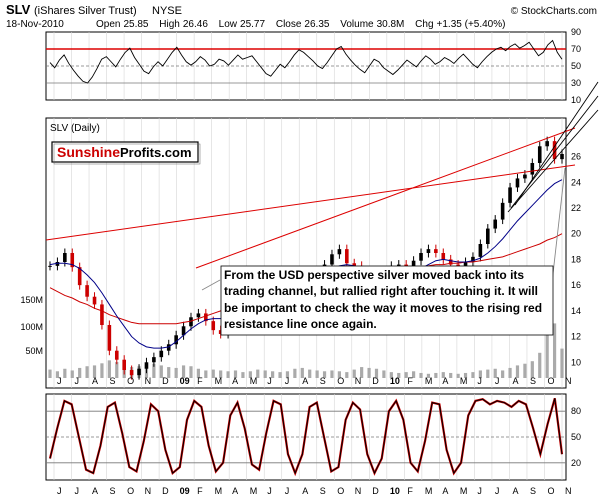 This screenshot has height=502, width=602. What do you see at coordinates (576, 259) in the screenshot?
I see `price-tick-label: 18` at bounding box center [576, 259].